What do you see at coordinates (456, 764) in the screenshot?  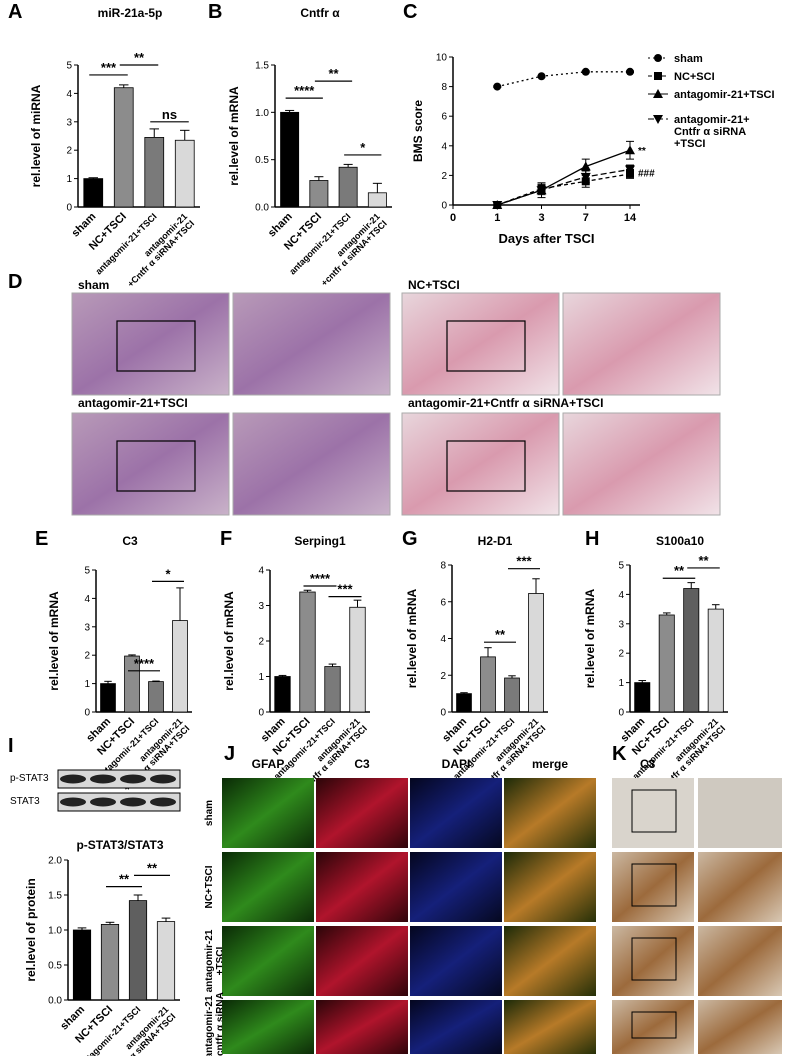 I see `column-label: DAPI` at bounding box center [456, 764].